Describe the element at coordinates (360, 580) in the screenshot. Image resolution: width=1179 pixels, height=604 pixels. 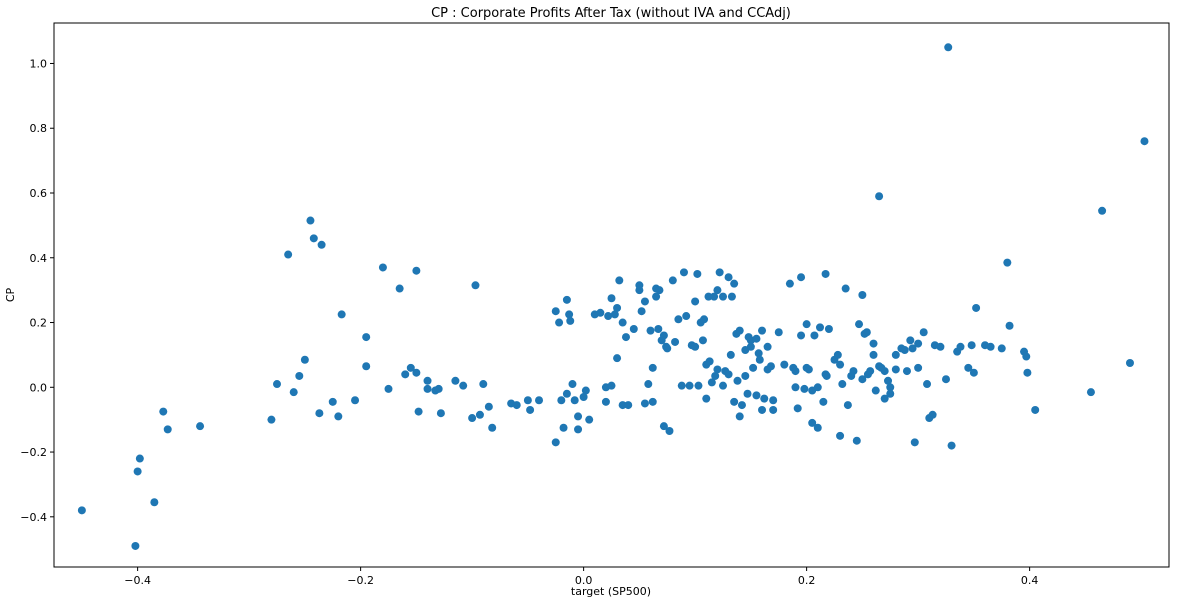
I see `x-tick-label: −0.2` at that location.